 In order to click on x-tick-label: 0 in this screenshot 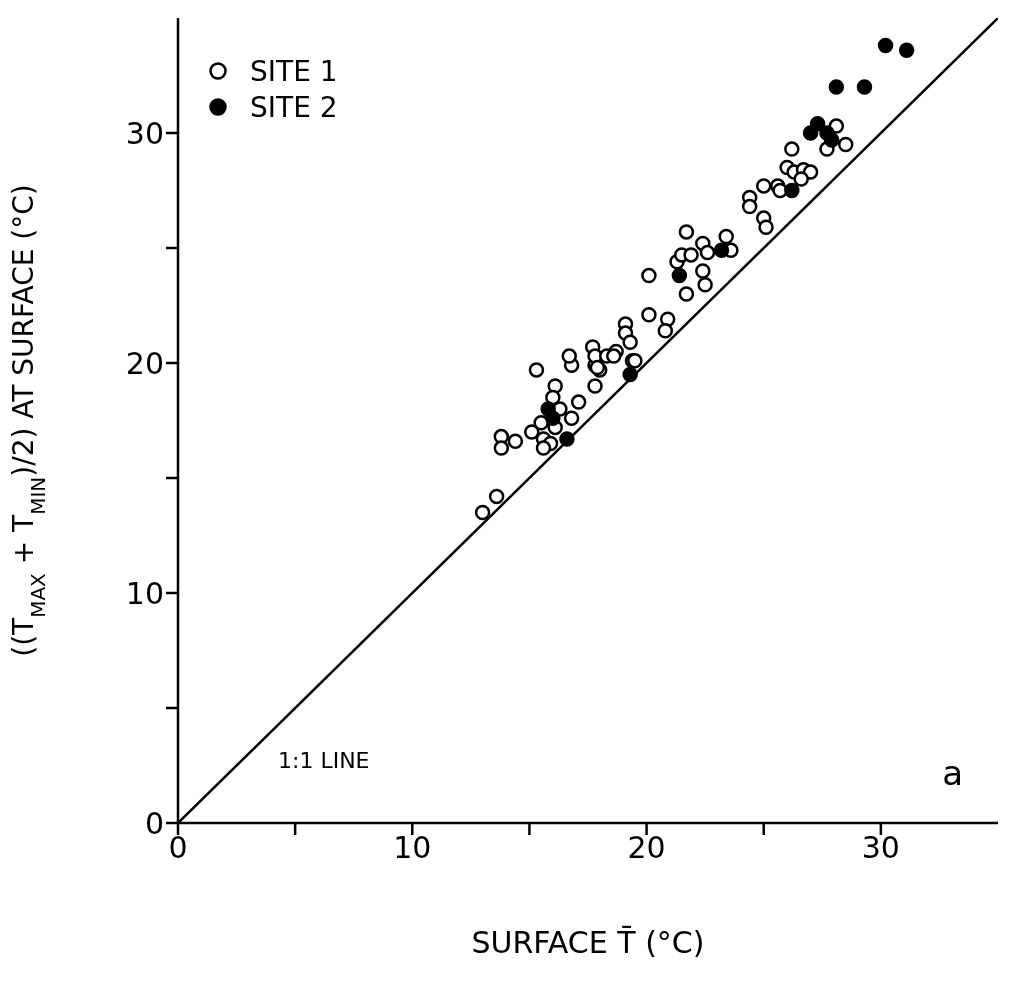, I will do `click(178, 848)`.